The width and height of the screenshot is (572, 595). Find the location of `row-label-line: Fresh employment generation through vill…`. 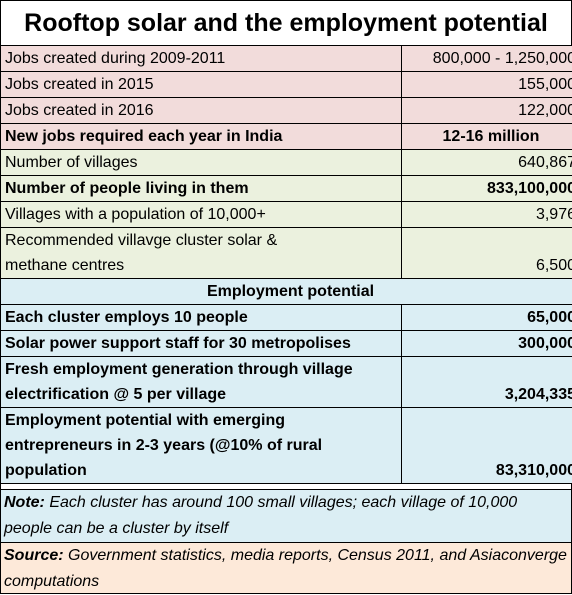

row-label-line: Fresh employment generation through vill… is located at coordinates (201, 369).